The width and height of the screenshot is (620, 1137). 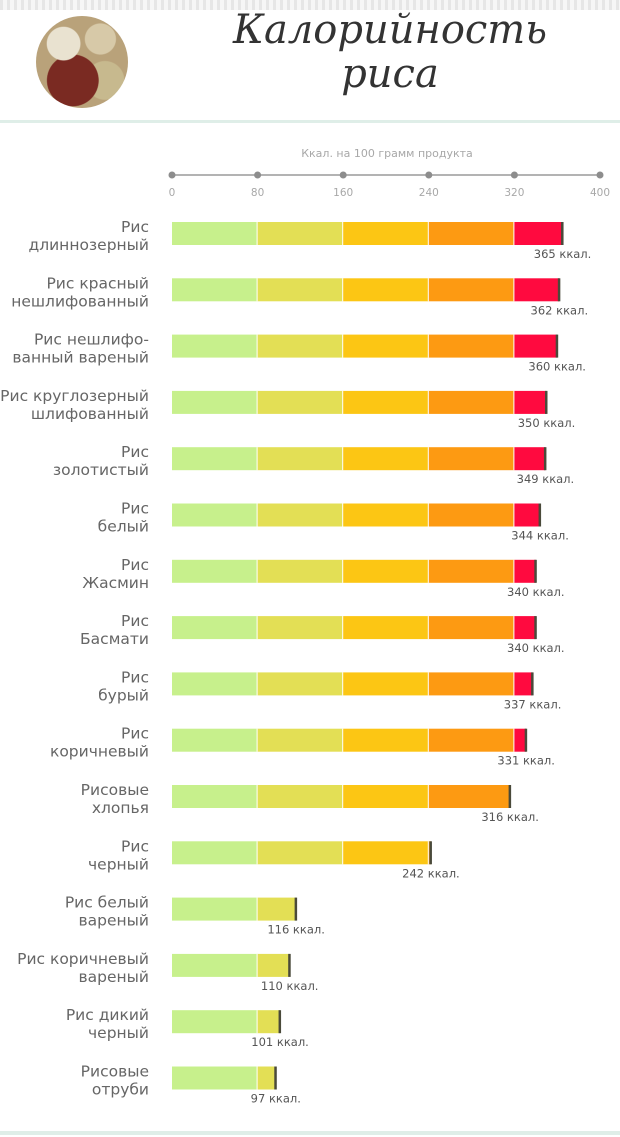 I want to click on category-label: Рис коричневый, so click(x=83, y=959).